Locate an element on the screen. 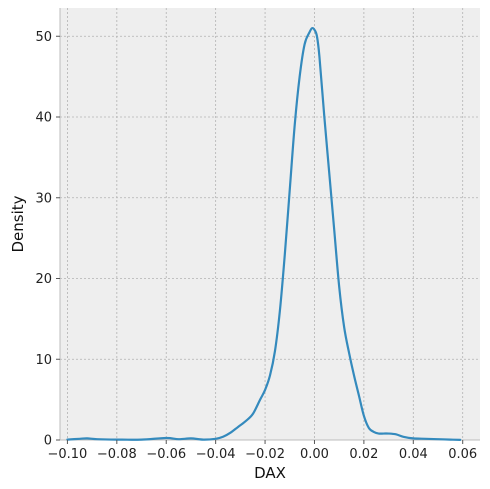 This screenshot has width=490, height=489. x-tick-label: −0.06 is located at coordinates (166, 454).